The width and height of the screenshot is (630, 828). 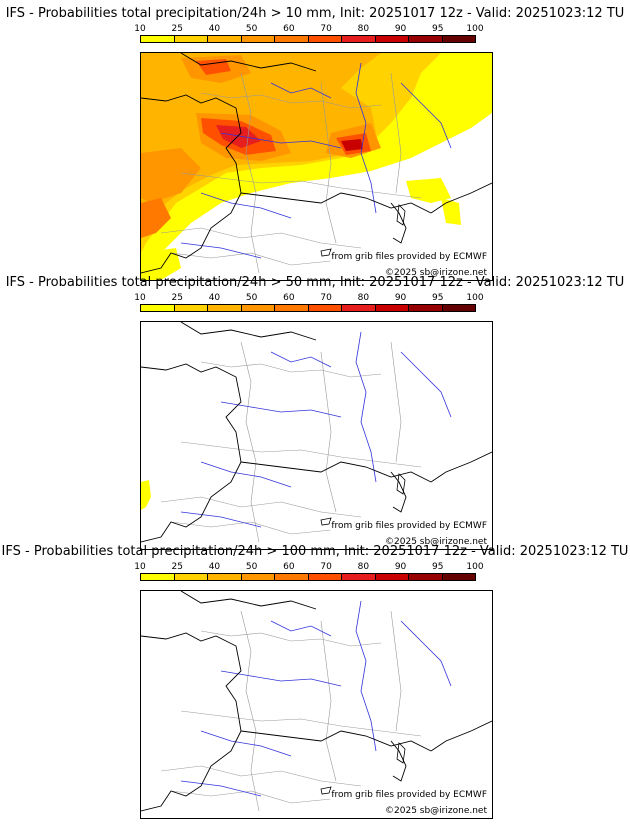 What do you see at coordinates (146, 495) in the screenshot?
I see `probability-field` at bounding box center [146, 495].